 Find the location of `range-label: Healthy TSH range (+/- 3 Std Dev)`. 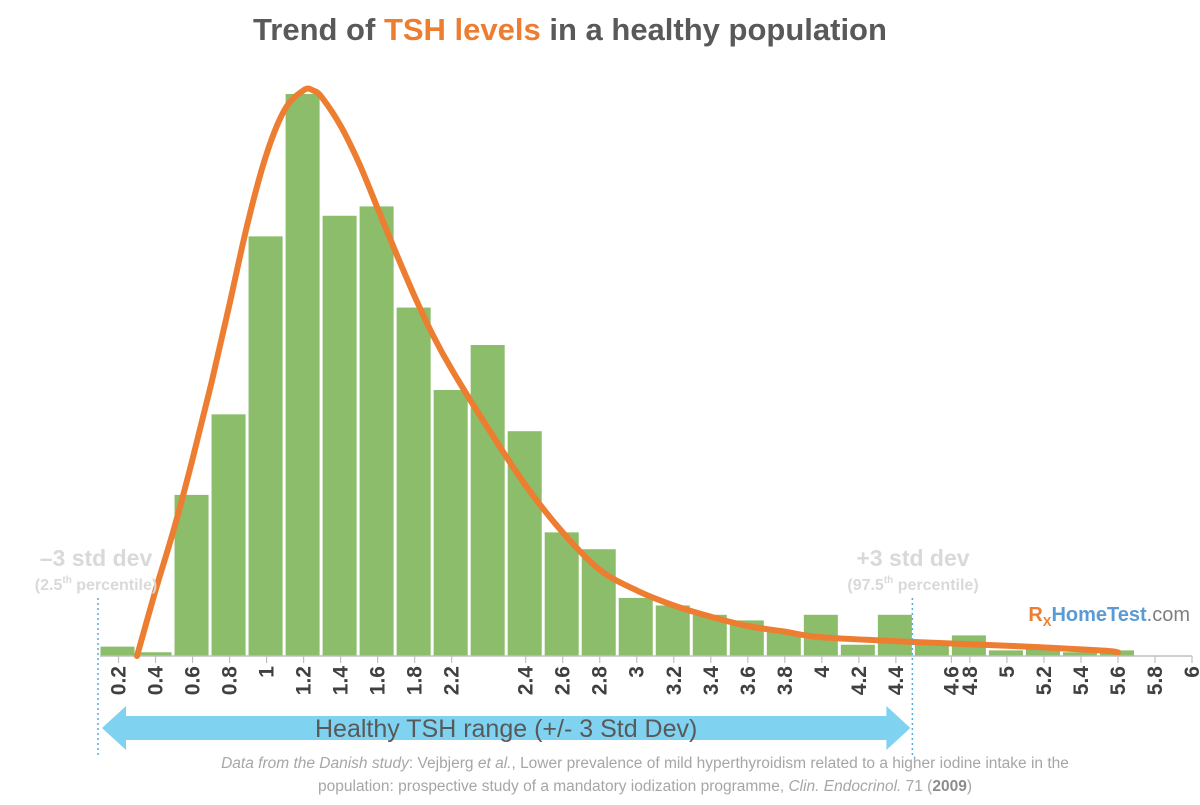

range-label: Healthy TSH range (+/- 3 Std Dev) is located at coordinates (506, 729).